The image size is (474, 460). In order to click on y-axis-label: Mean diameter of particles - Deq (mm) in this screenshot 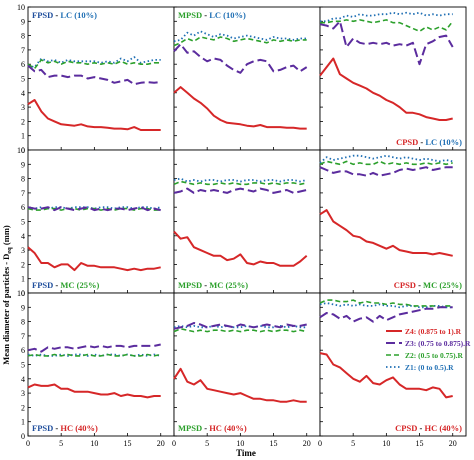, I will do `click(7, 295)`.